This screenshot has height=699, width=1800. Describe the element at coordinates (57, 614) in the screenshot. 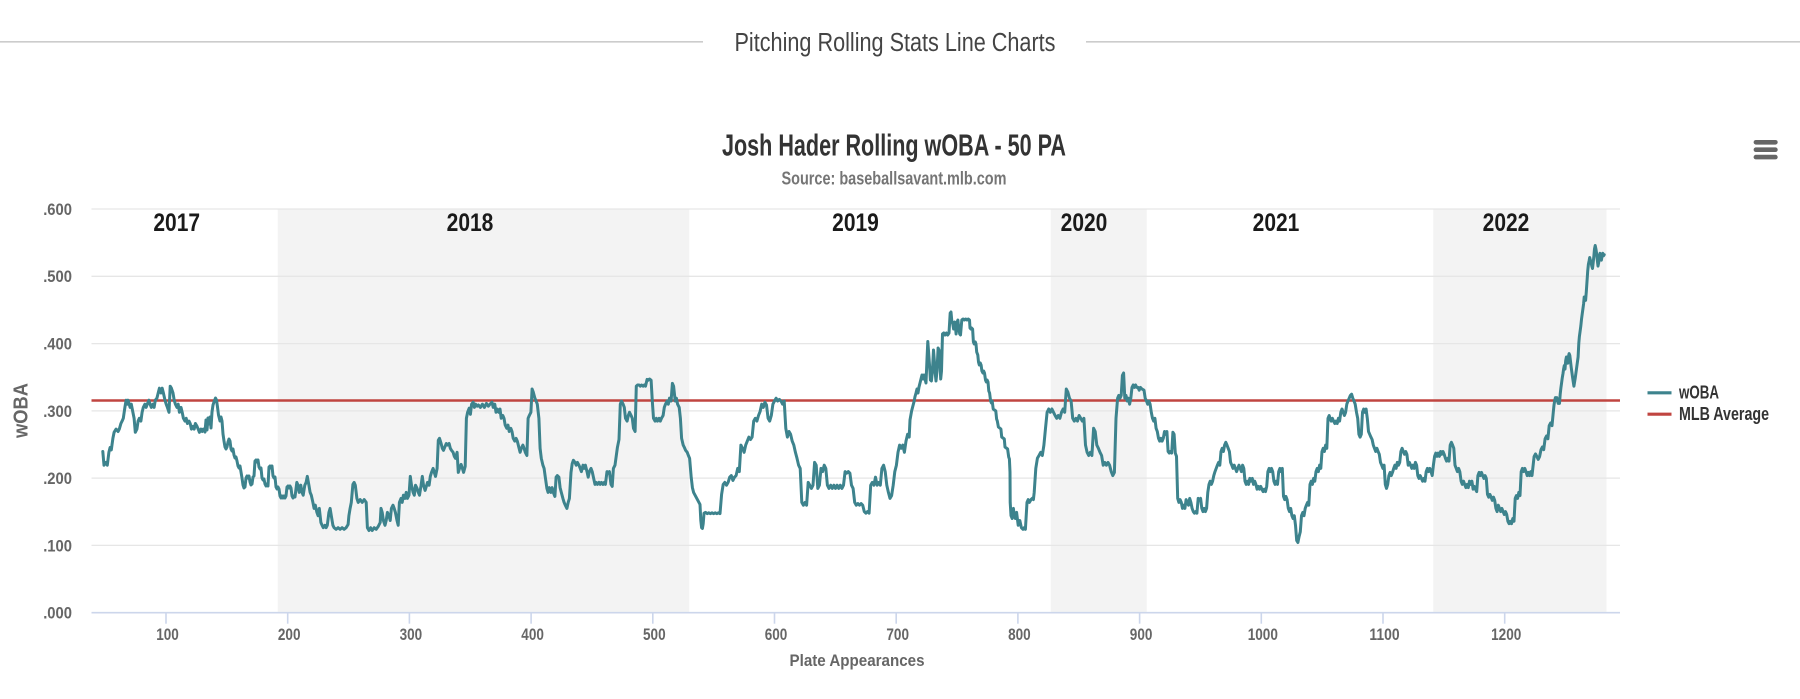

I see `svg-text: .000` at that location.